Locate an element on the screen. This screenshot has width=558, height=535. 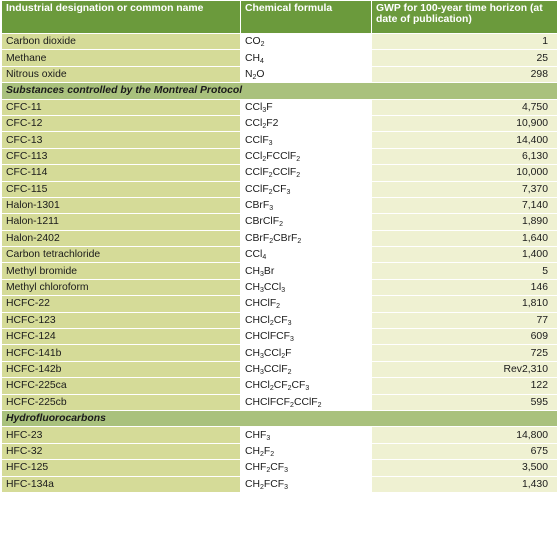
chemical-formula: CH2F2 is located at coordinates (306, 451).